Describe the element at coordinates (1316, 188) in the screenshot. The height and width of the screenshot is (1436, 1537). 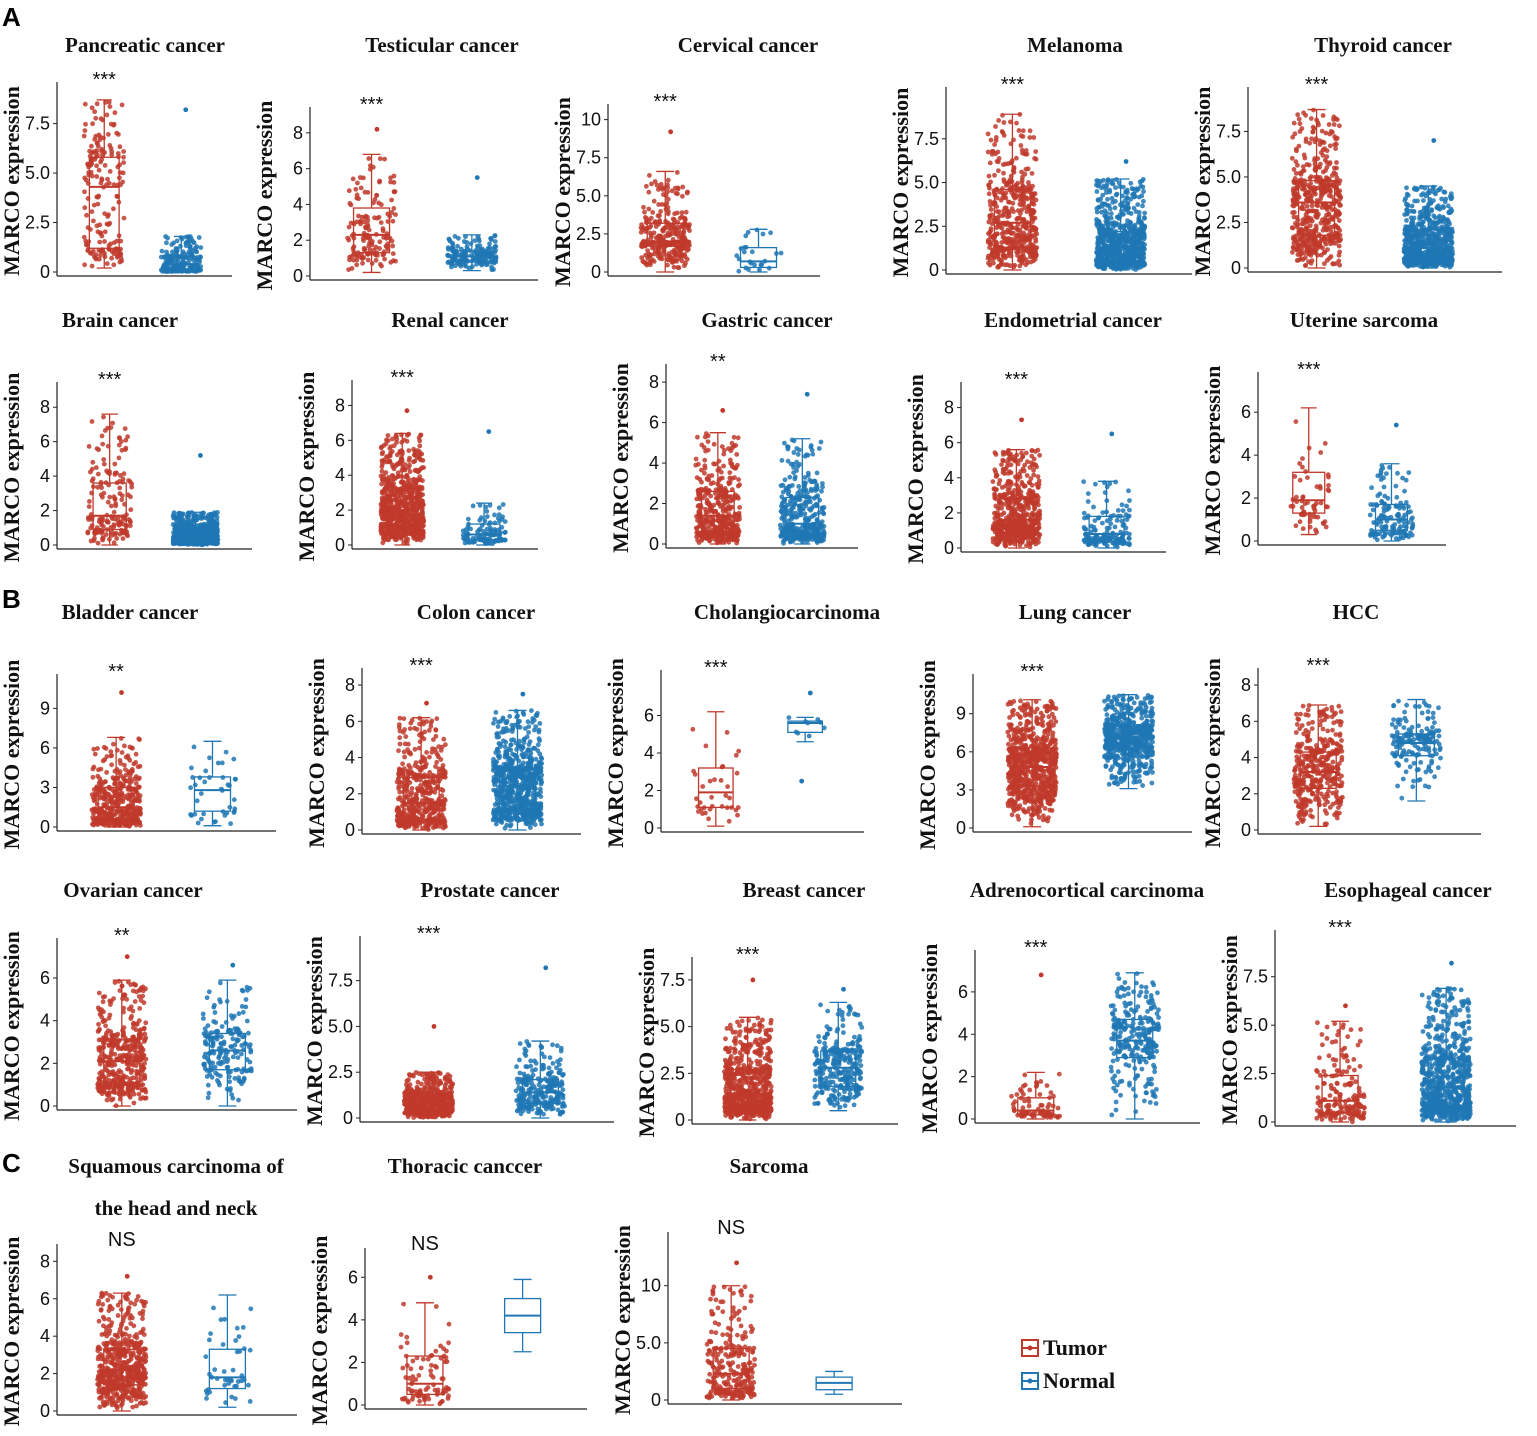
I see `box-tumor` at that location.